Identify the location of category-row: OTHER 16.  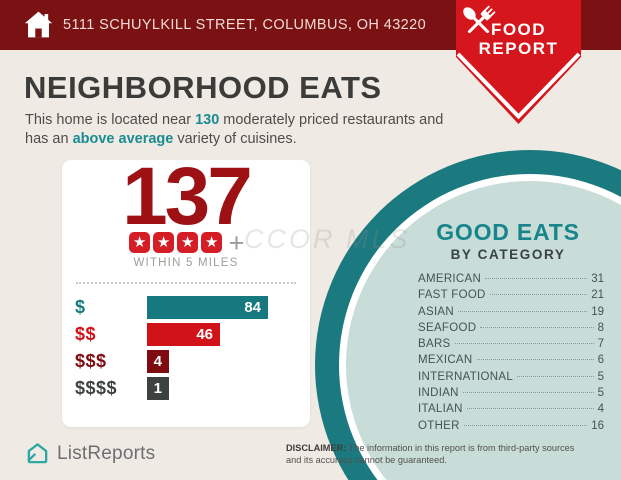
(511, 428).